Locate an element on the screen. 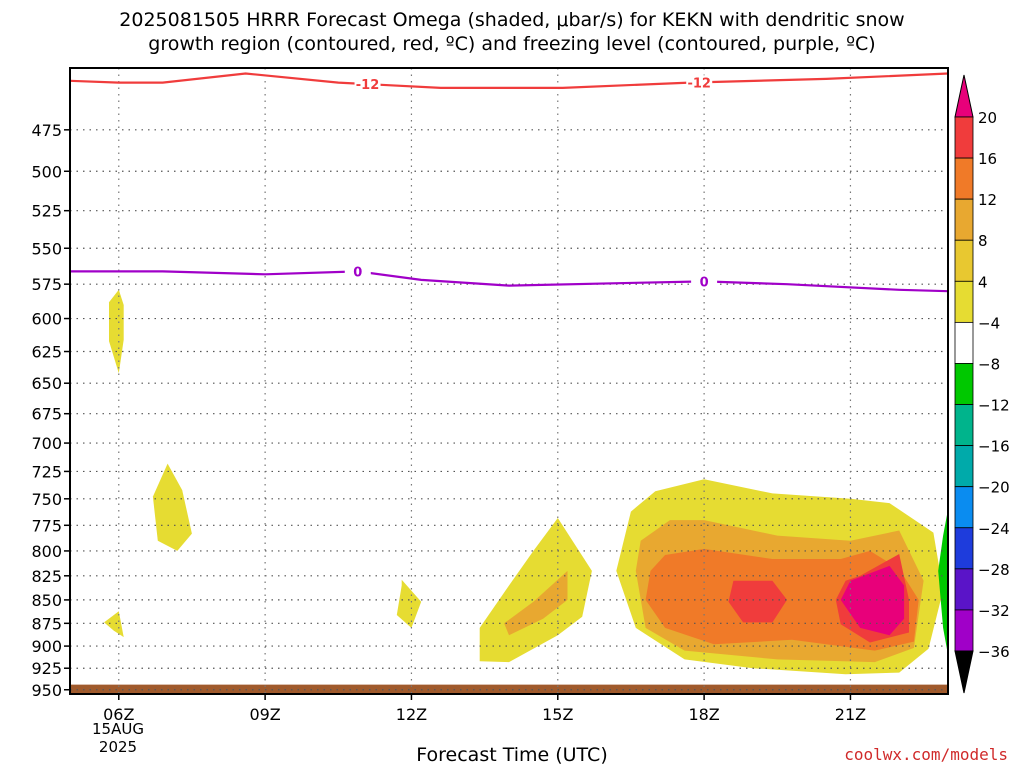 The image size is (1024, 768). colorbar-label-8: −16 is located at coordinates (994, 447).